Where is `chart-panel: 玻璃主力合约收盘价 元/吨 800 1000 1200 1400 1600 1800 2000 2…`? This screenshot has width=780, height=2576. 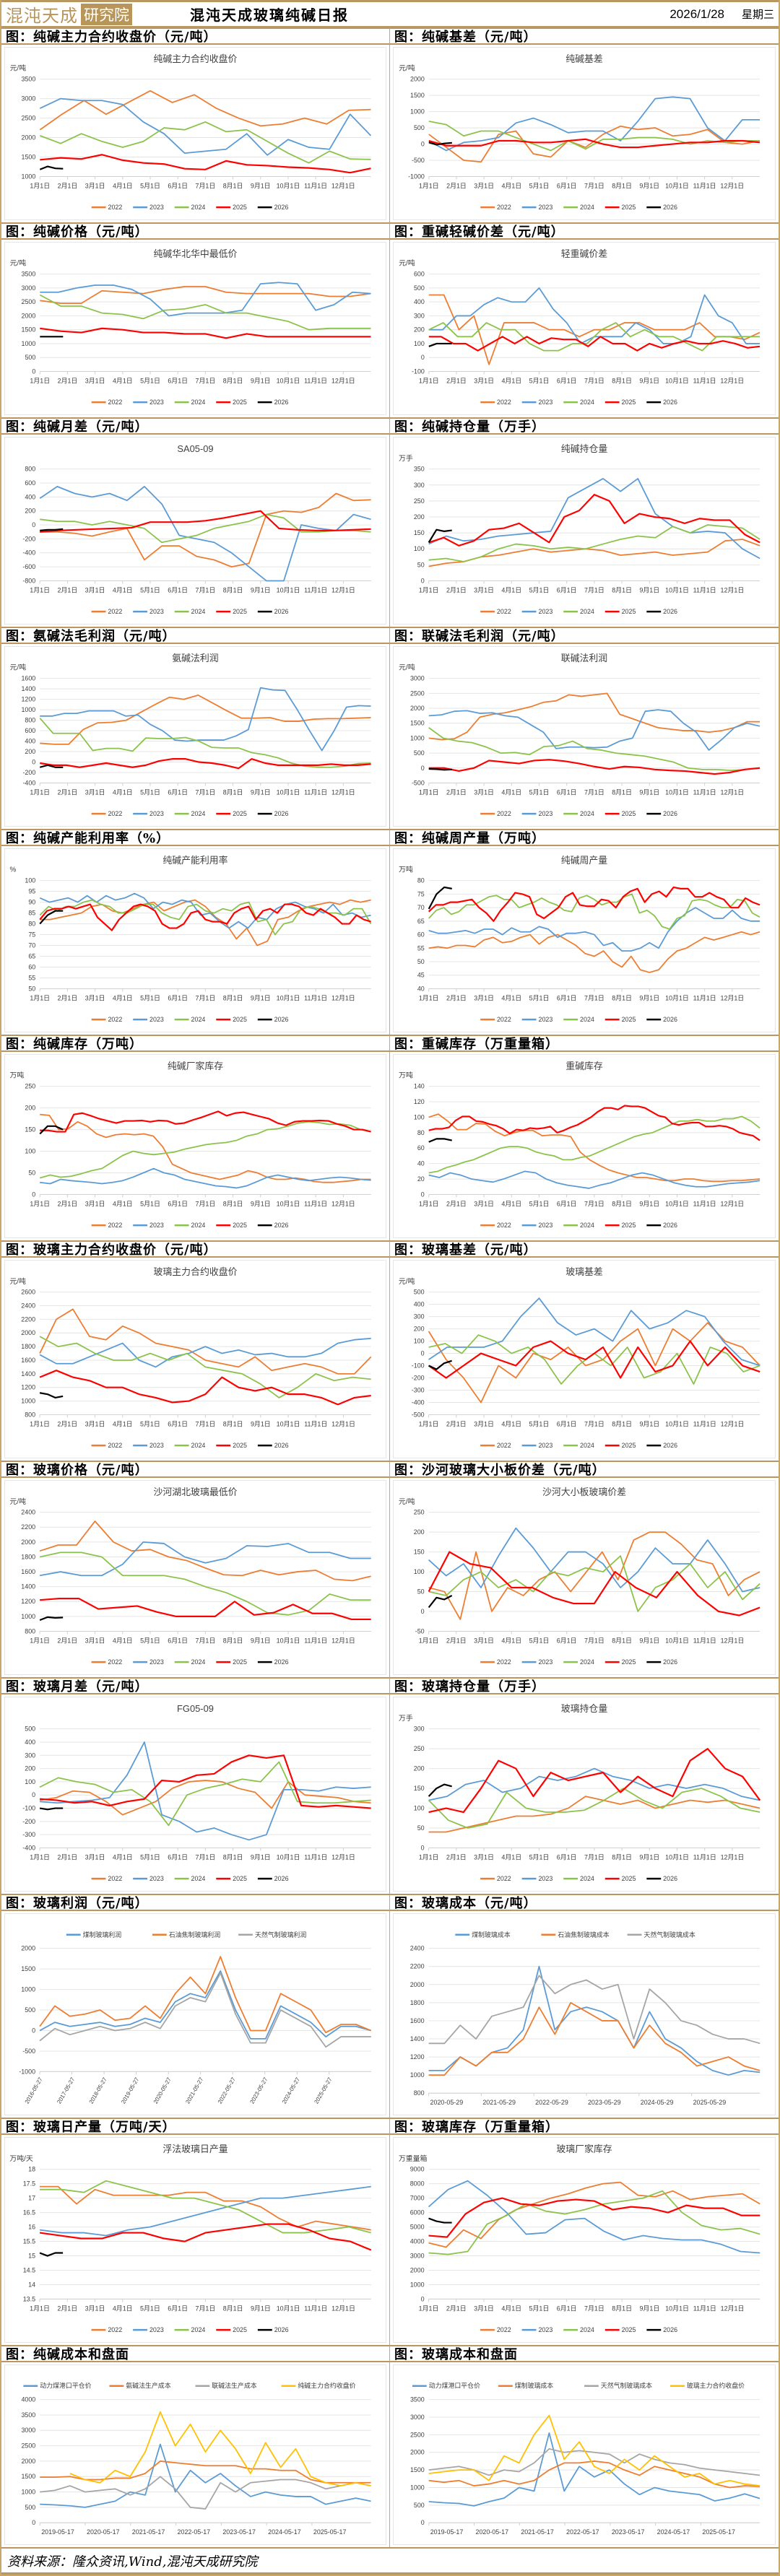 chart-panel: 玻璃主力合约收盘价 元/吨 800 1000 1200 1400 1600 1800 2000 2… is located at coordinates (195, 1359).